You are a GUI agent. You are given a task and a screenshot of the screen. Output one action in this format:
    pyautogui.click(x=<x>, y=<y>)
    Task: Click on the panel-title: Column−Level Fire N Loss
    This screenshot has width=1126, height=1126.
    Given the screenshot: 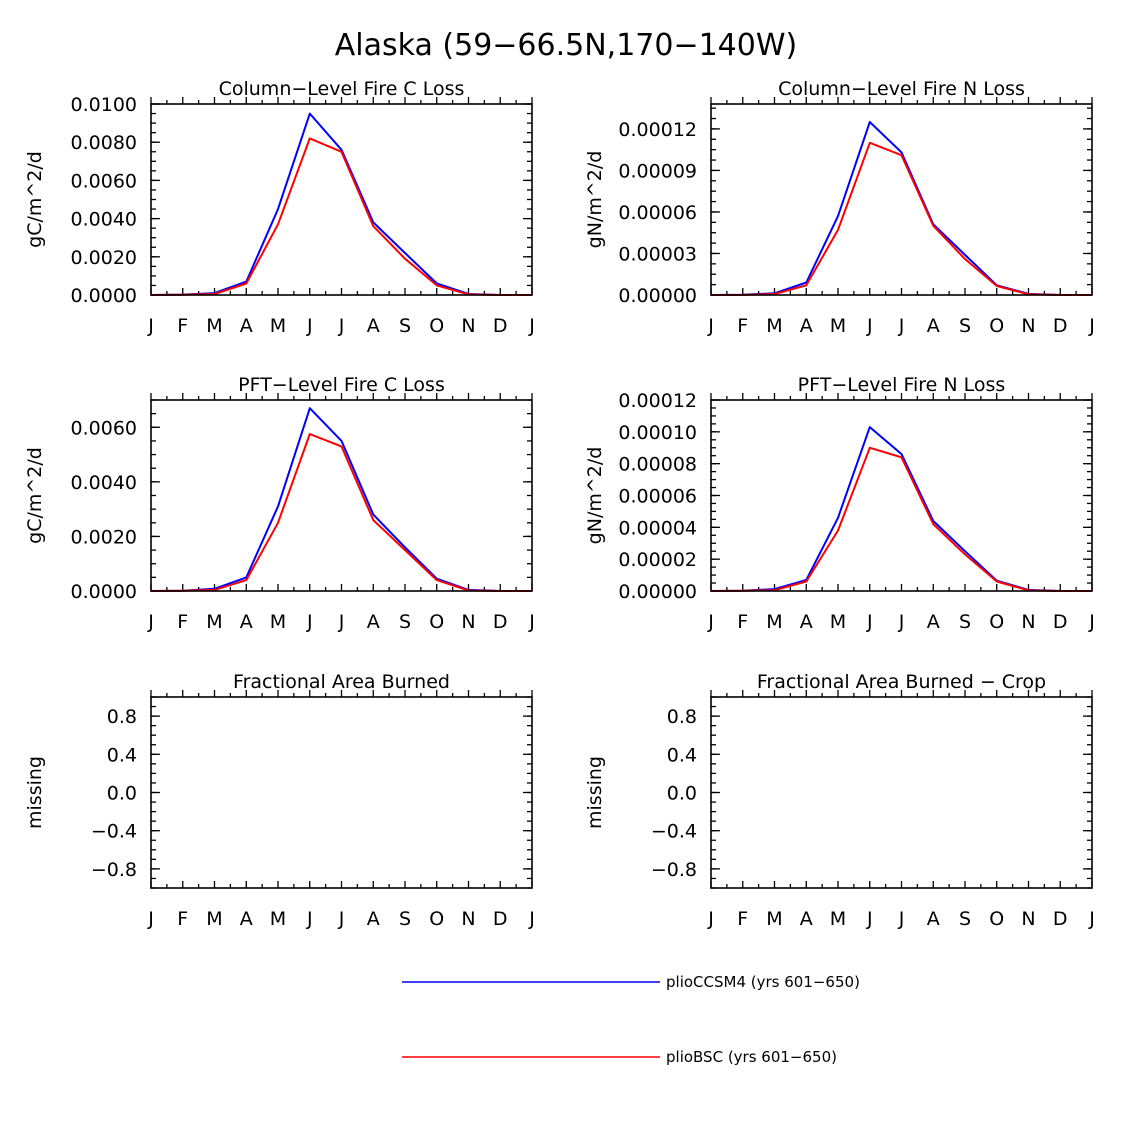 What is the action you would take?
    pyautogui.click(x=901, y=89)
    